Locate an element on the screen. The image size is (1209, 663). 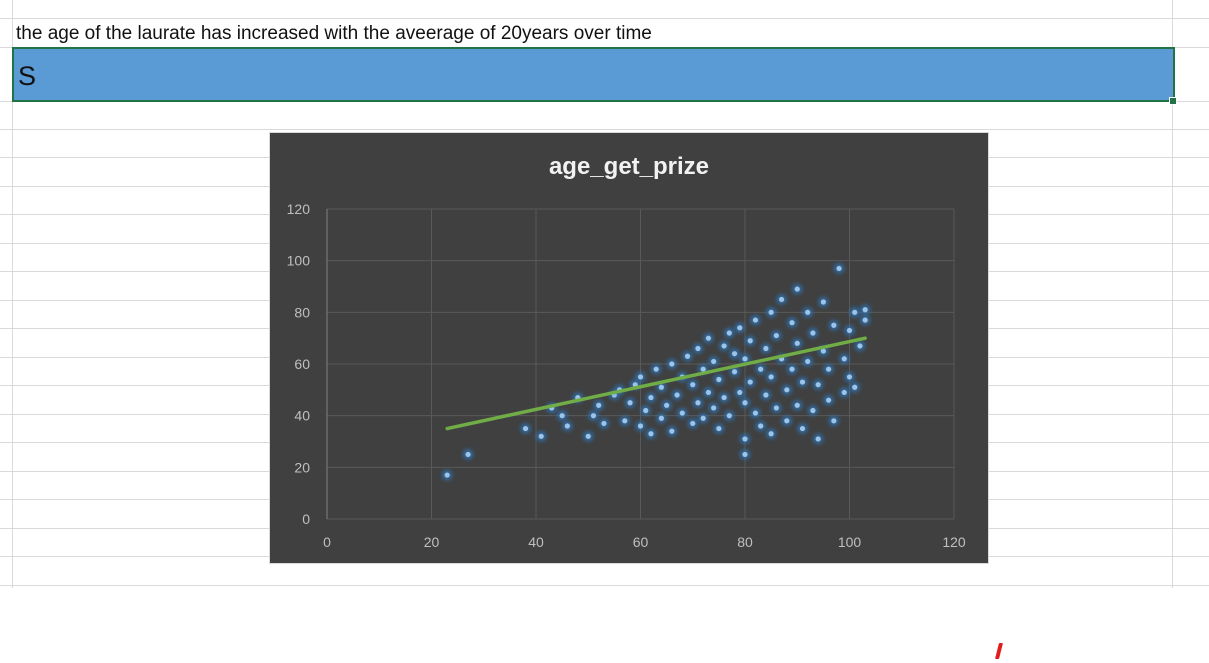
y-tick-label: 100 is located at coordinates (299, 261).